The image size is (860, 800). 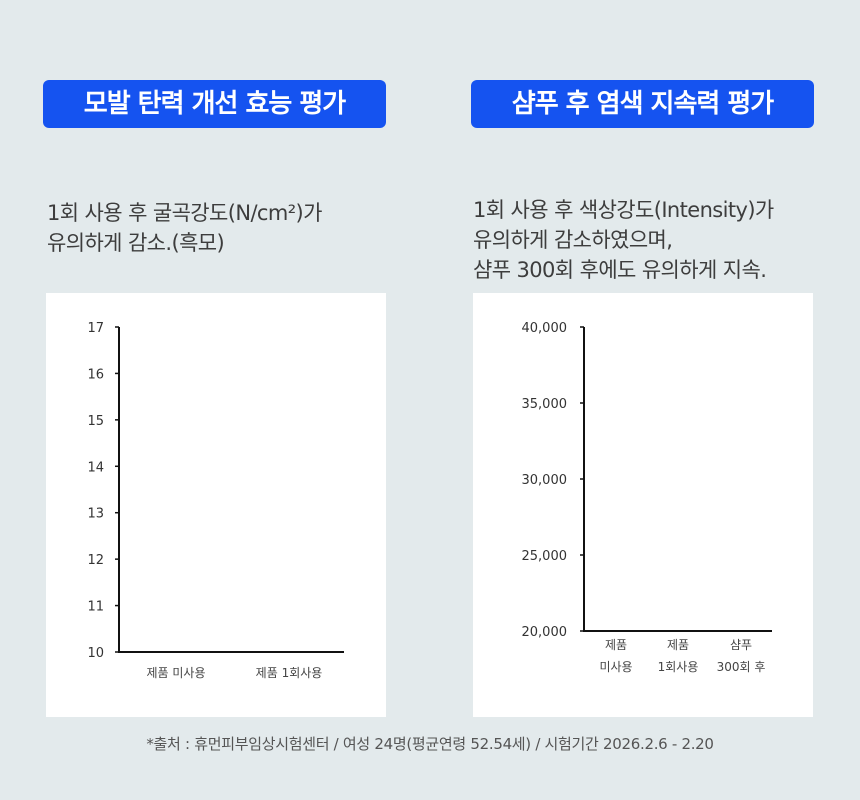 What do you see at coordinates (95, 607) in the screenshot?
I see `y-tick-label: 11` at bounding box center [95, 607].